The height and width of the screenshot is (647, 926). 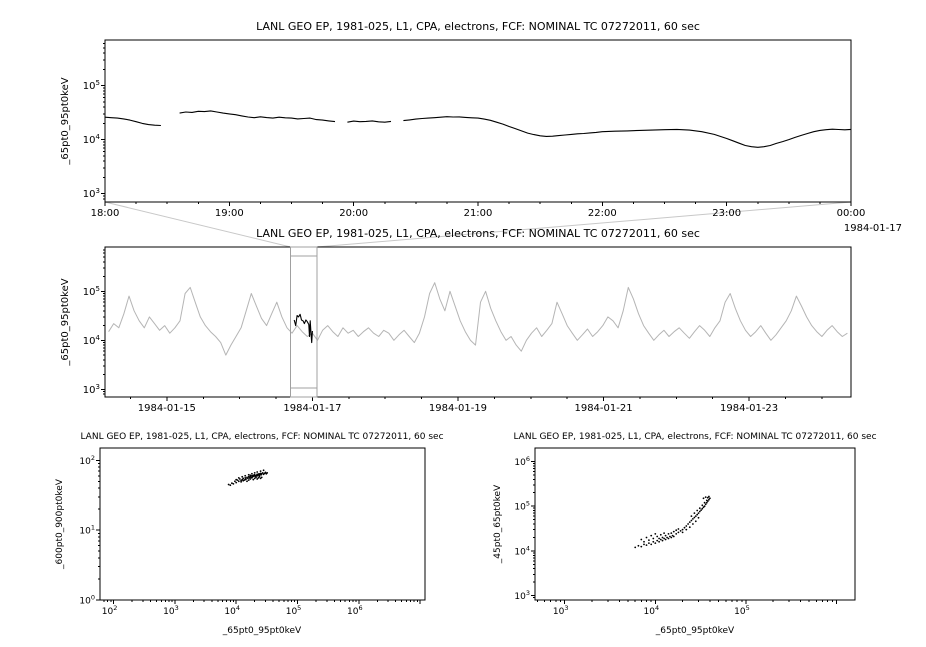 I want to click on tick-label: 10², so click(x=87, y=460).